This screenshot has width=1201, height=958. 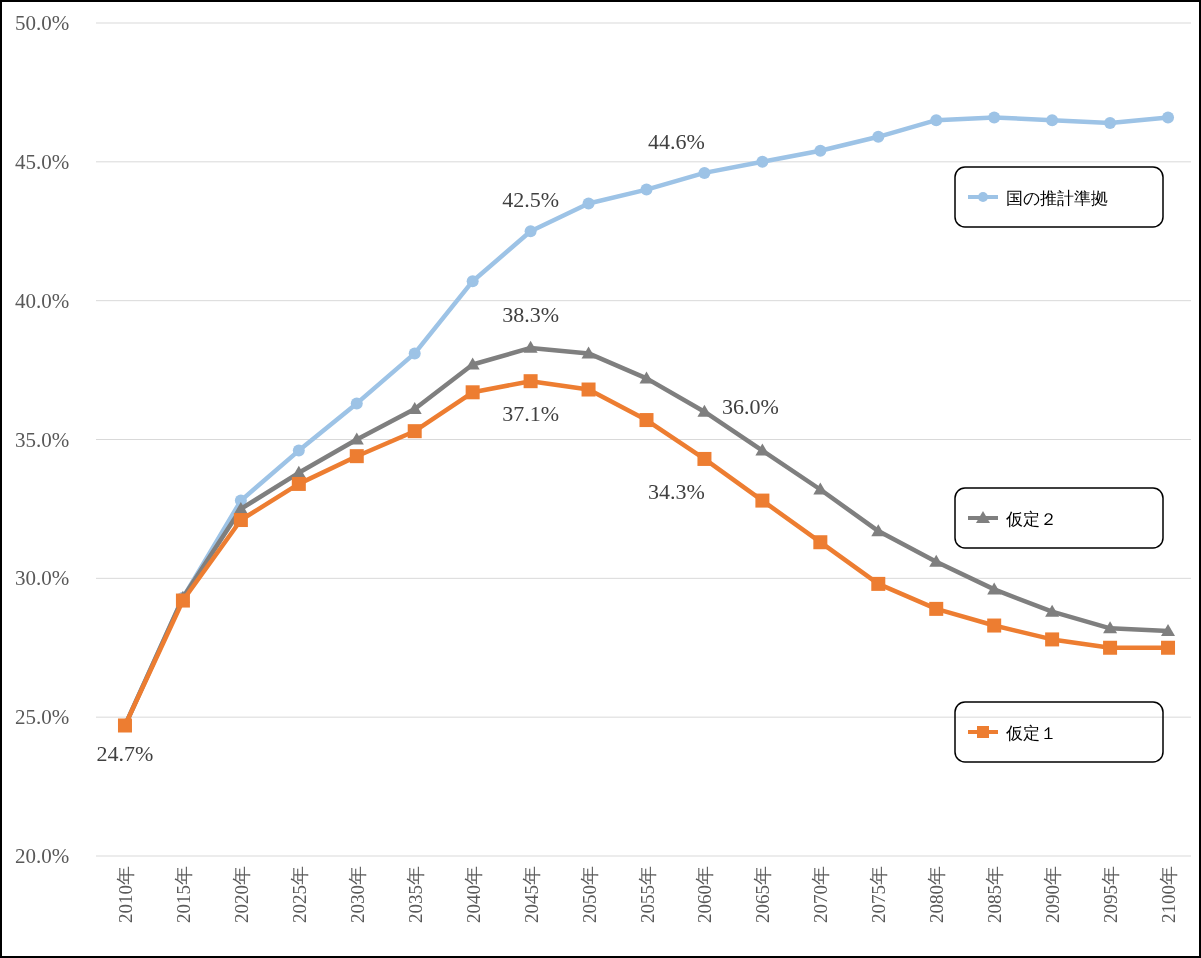 What do you see at coordinates (647, 894) in the screenshot?
I see `x-tick-label: 2055年` at bounding box center [647, 894].